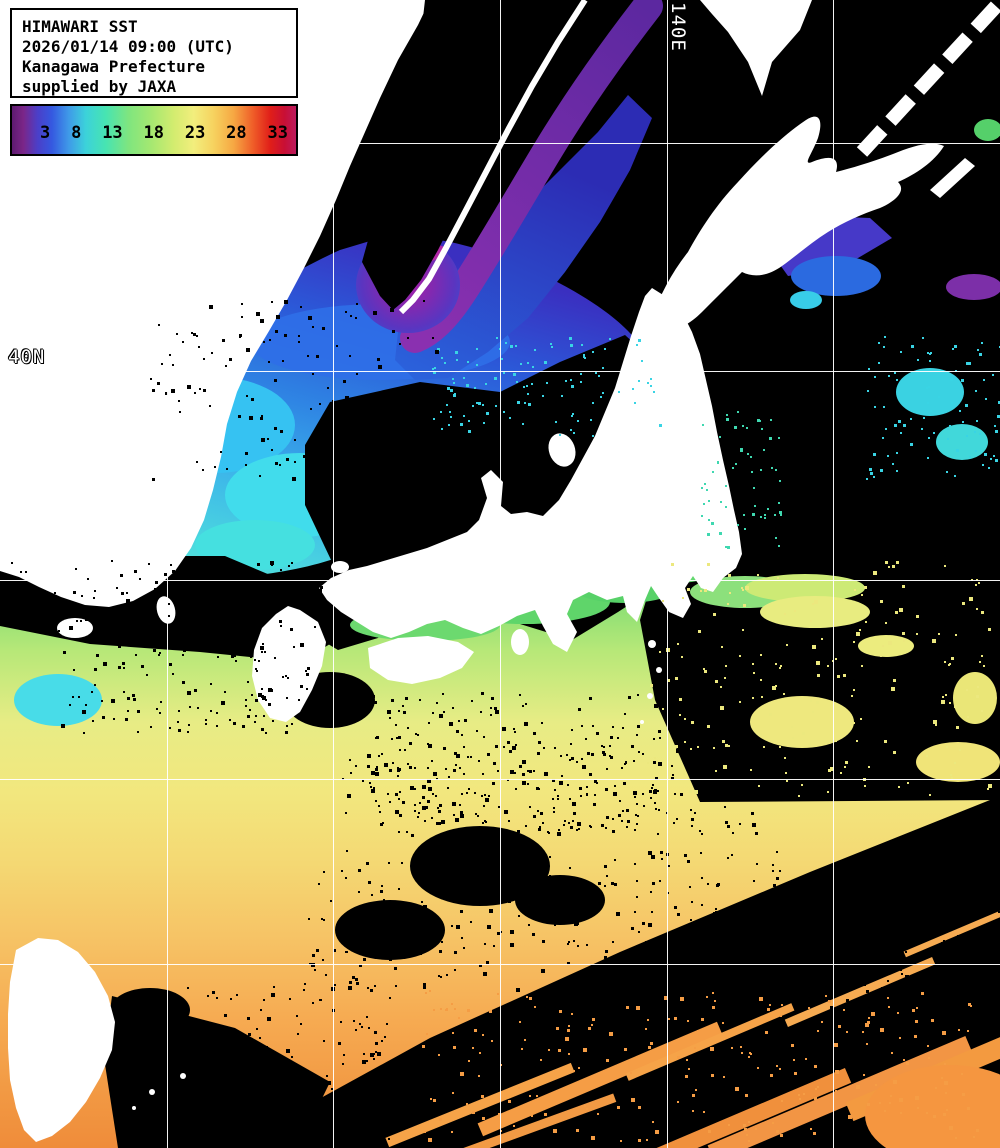 This screenshot has height=1148, width=1000. I want to click on sakhalin, so click(756, 48).